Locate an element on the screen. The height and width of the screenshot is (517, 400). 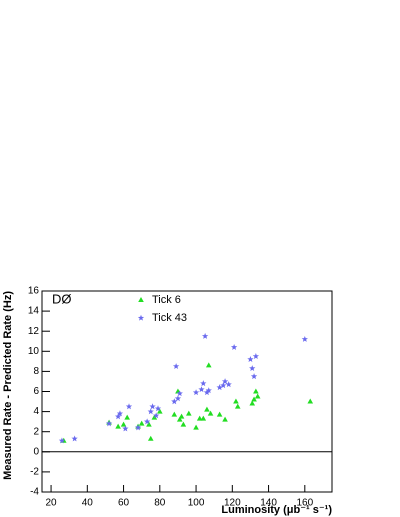
y-tick-label: 8 is located at coordinates (36, 371).